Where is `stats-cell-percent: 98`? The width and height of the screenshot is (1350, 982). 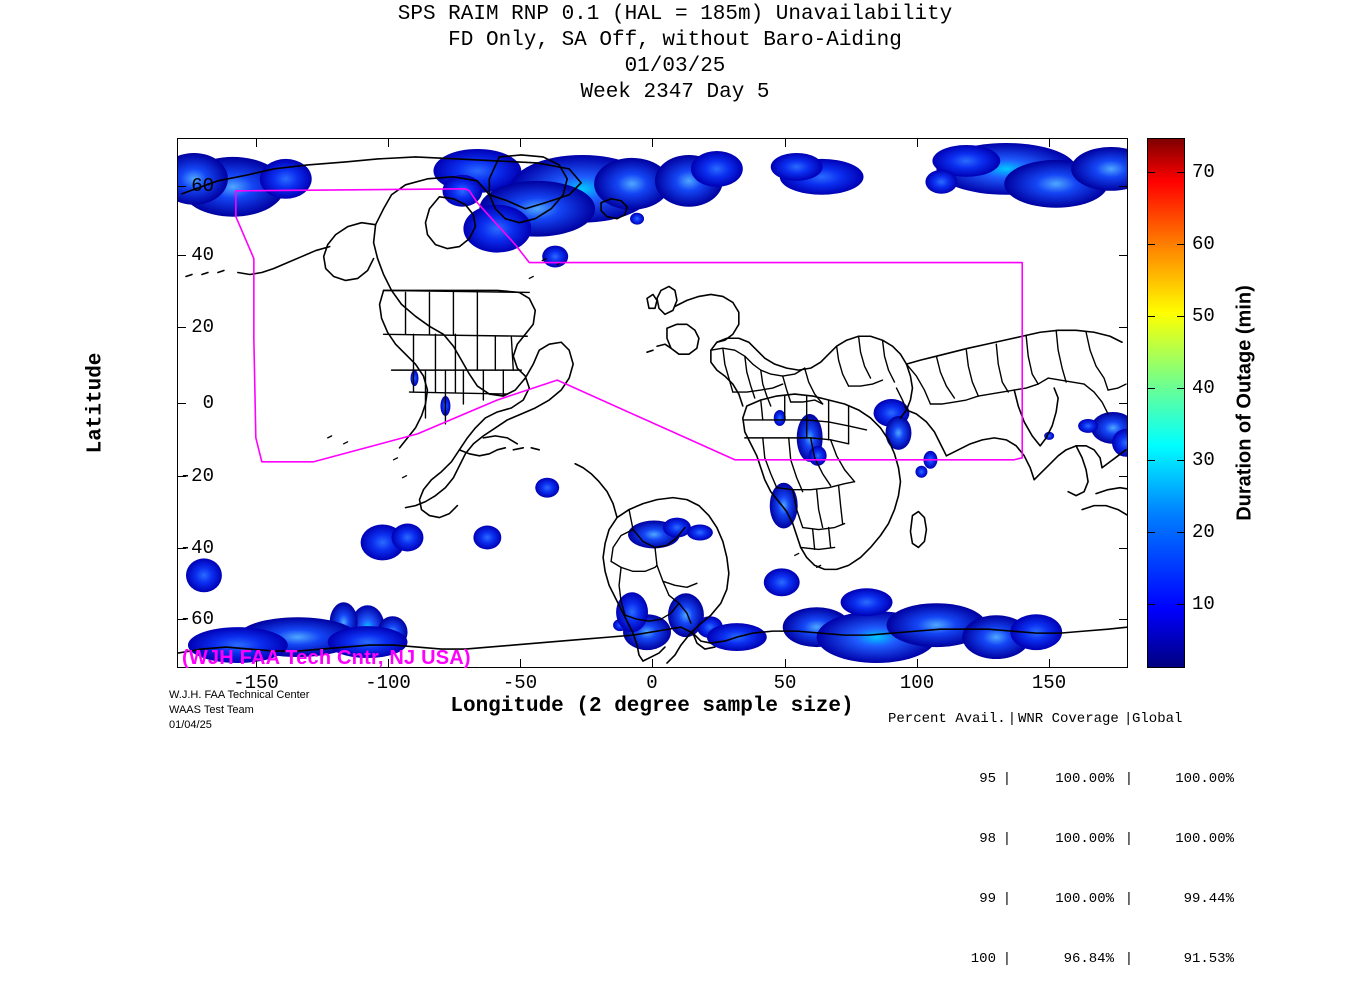
stats-cell-percent: 98 is located at coordinates (987, 839).